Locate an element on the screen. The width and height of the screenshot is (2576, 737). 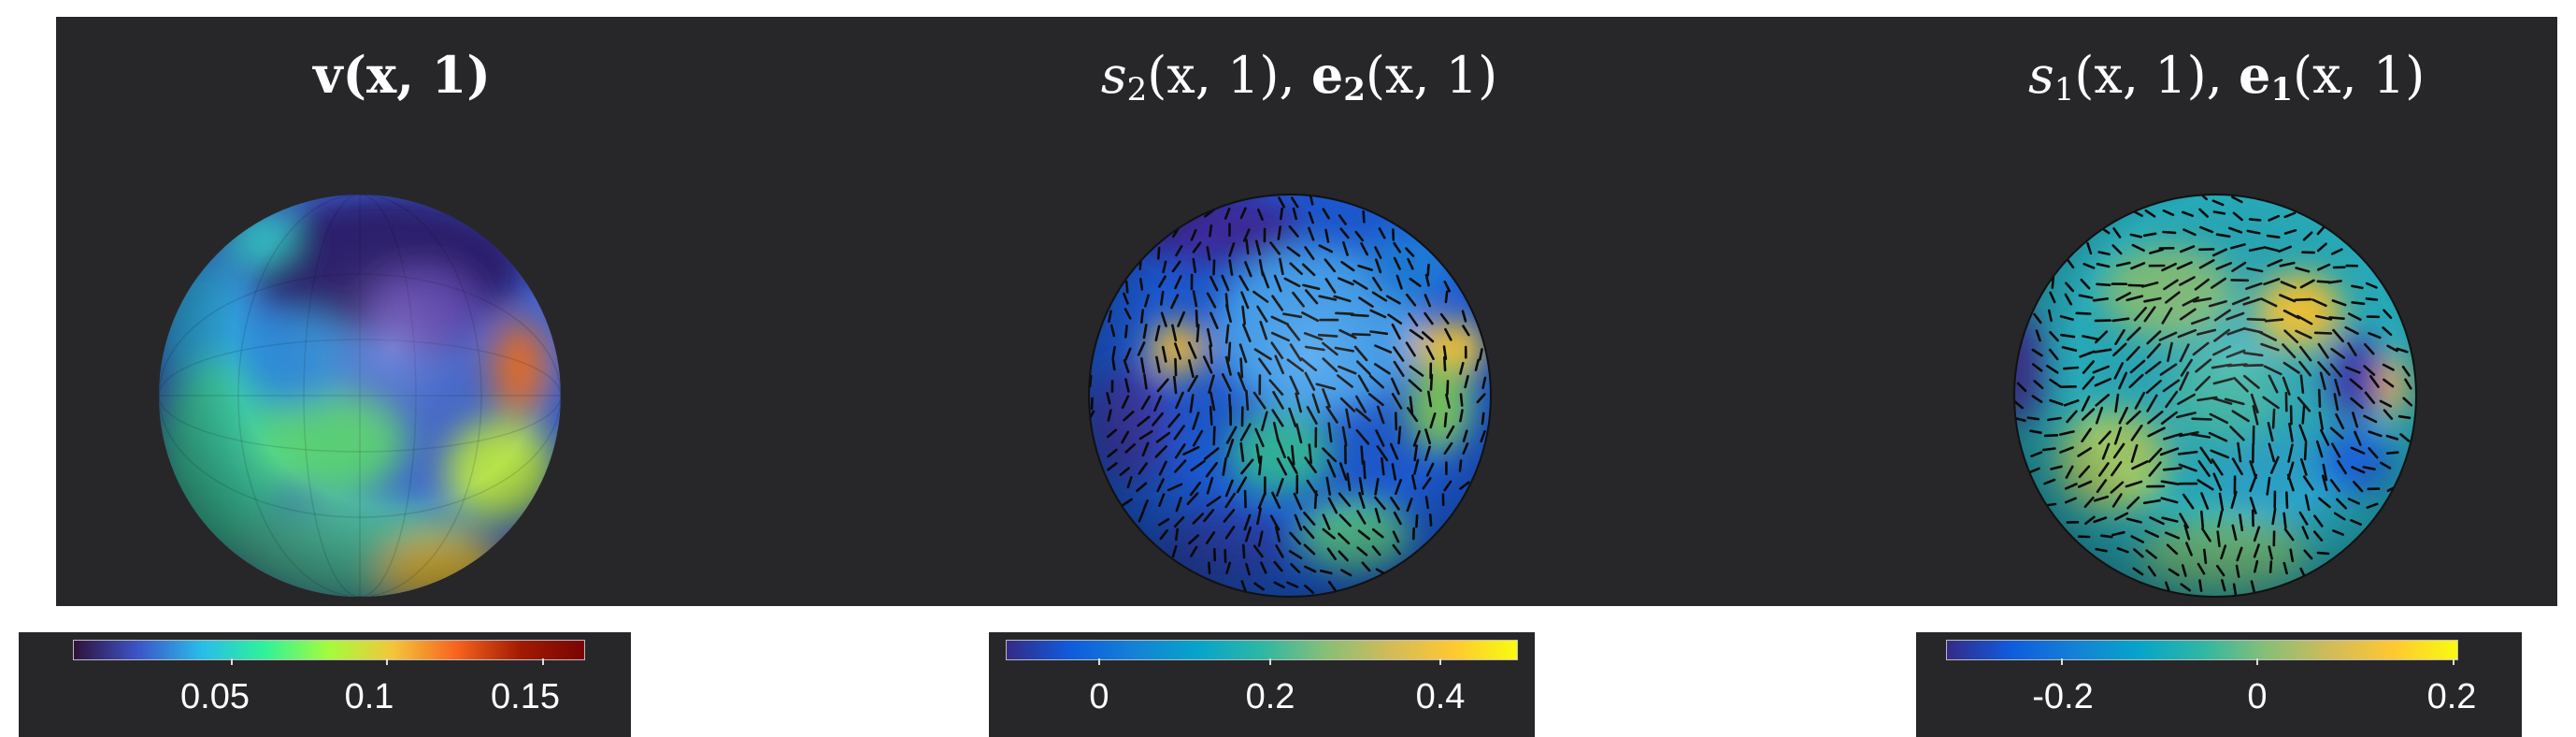
colorbar-tick-label: 0.1 is located at coordinates (369, 697).